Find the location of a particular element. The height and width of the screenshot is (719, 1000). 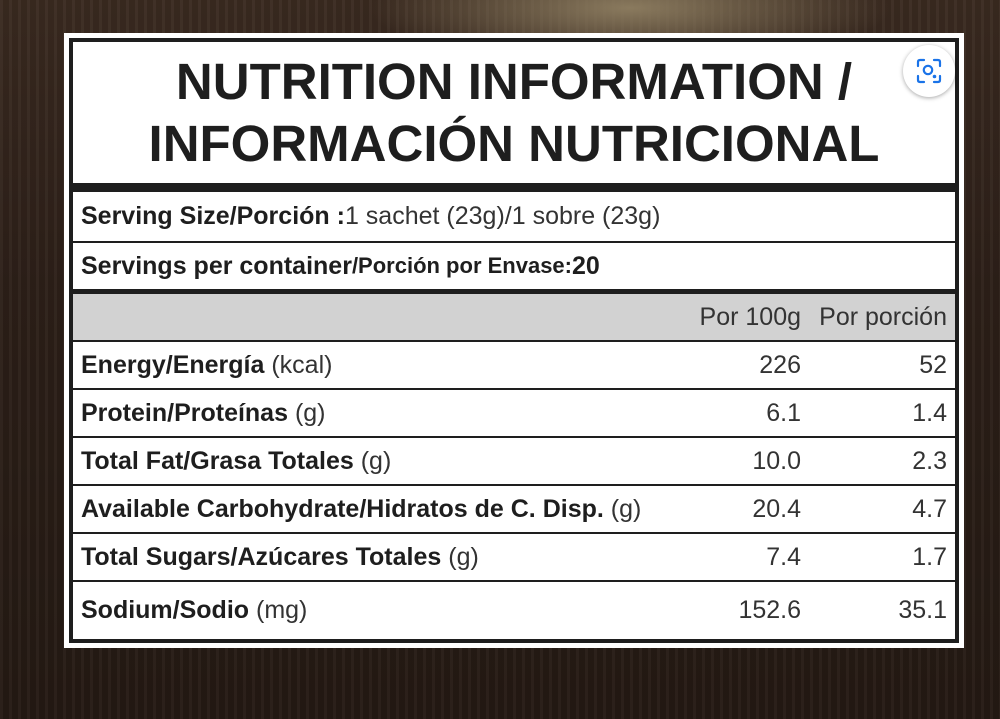

nutrient-per-100g: 7.4 is located at coordinates (783, 556).